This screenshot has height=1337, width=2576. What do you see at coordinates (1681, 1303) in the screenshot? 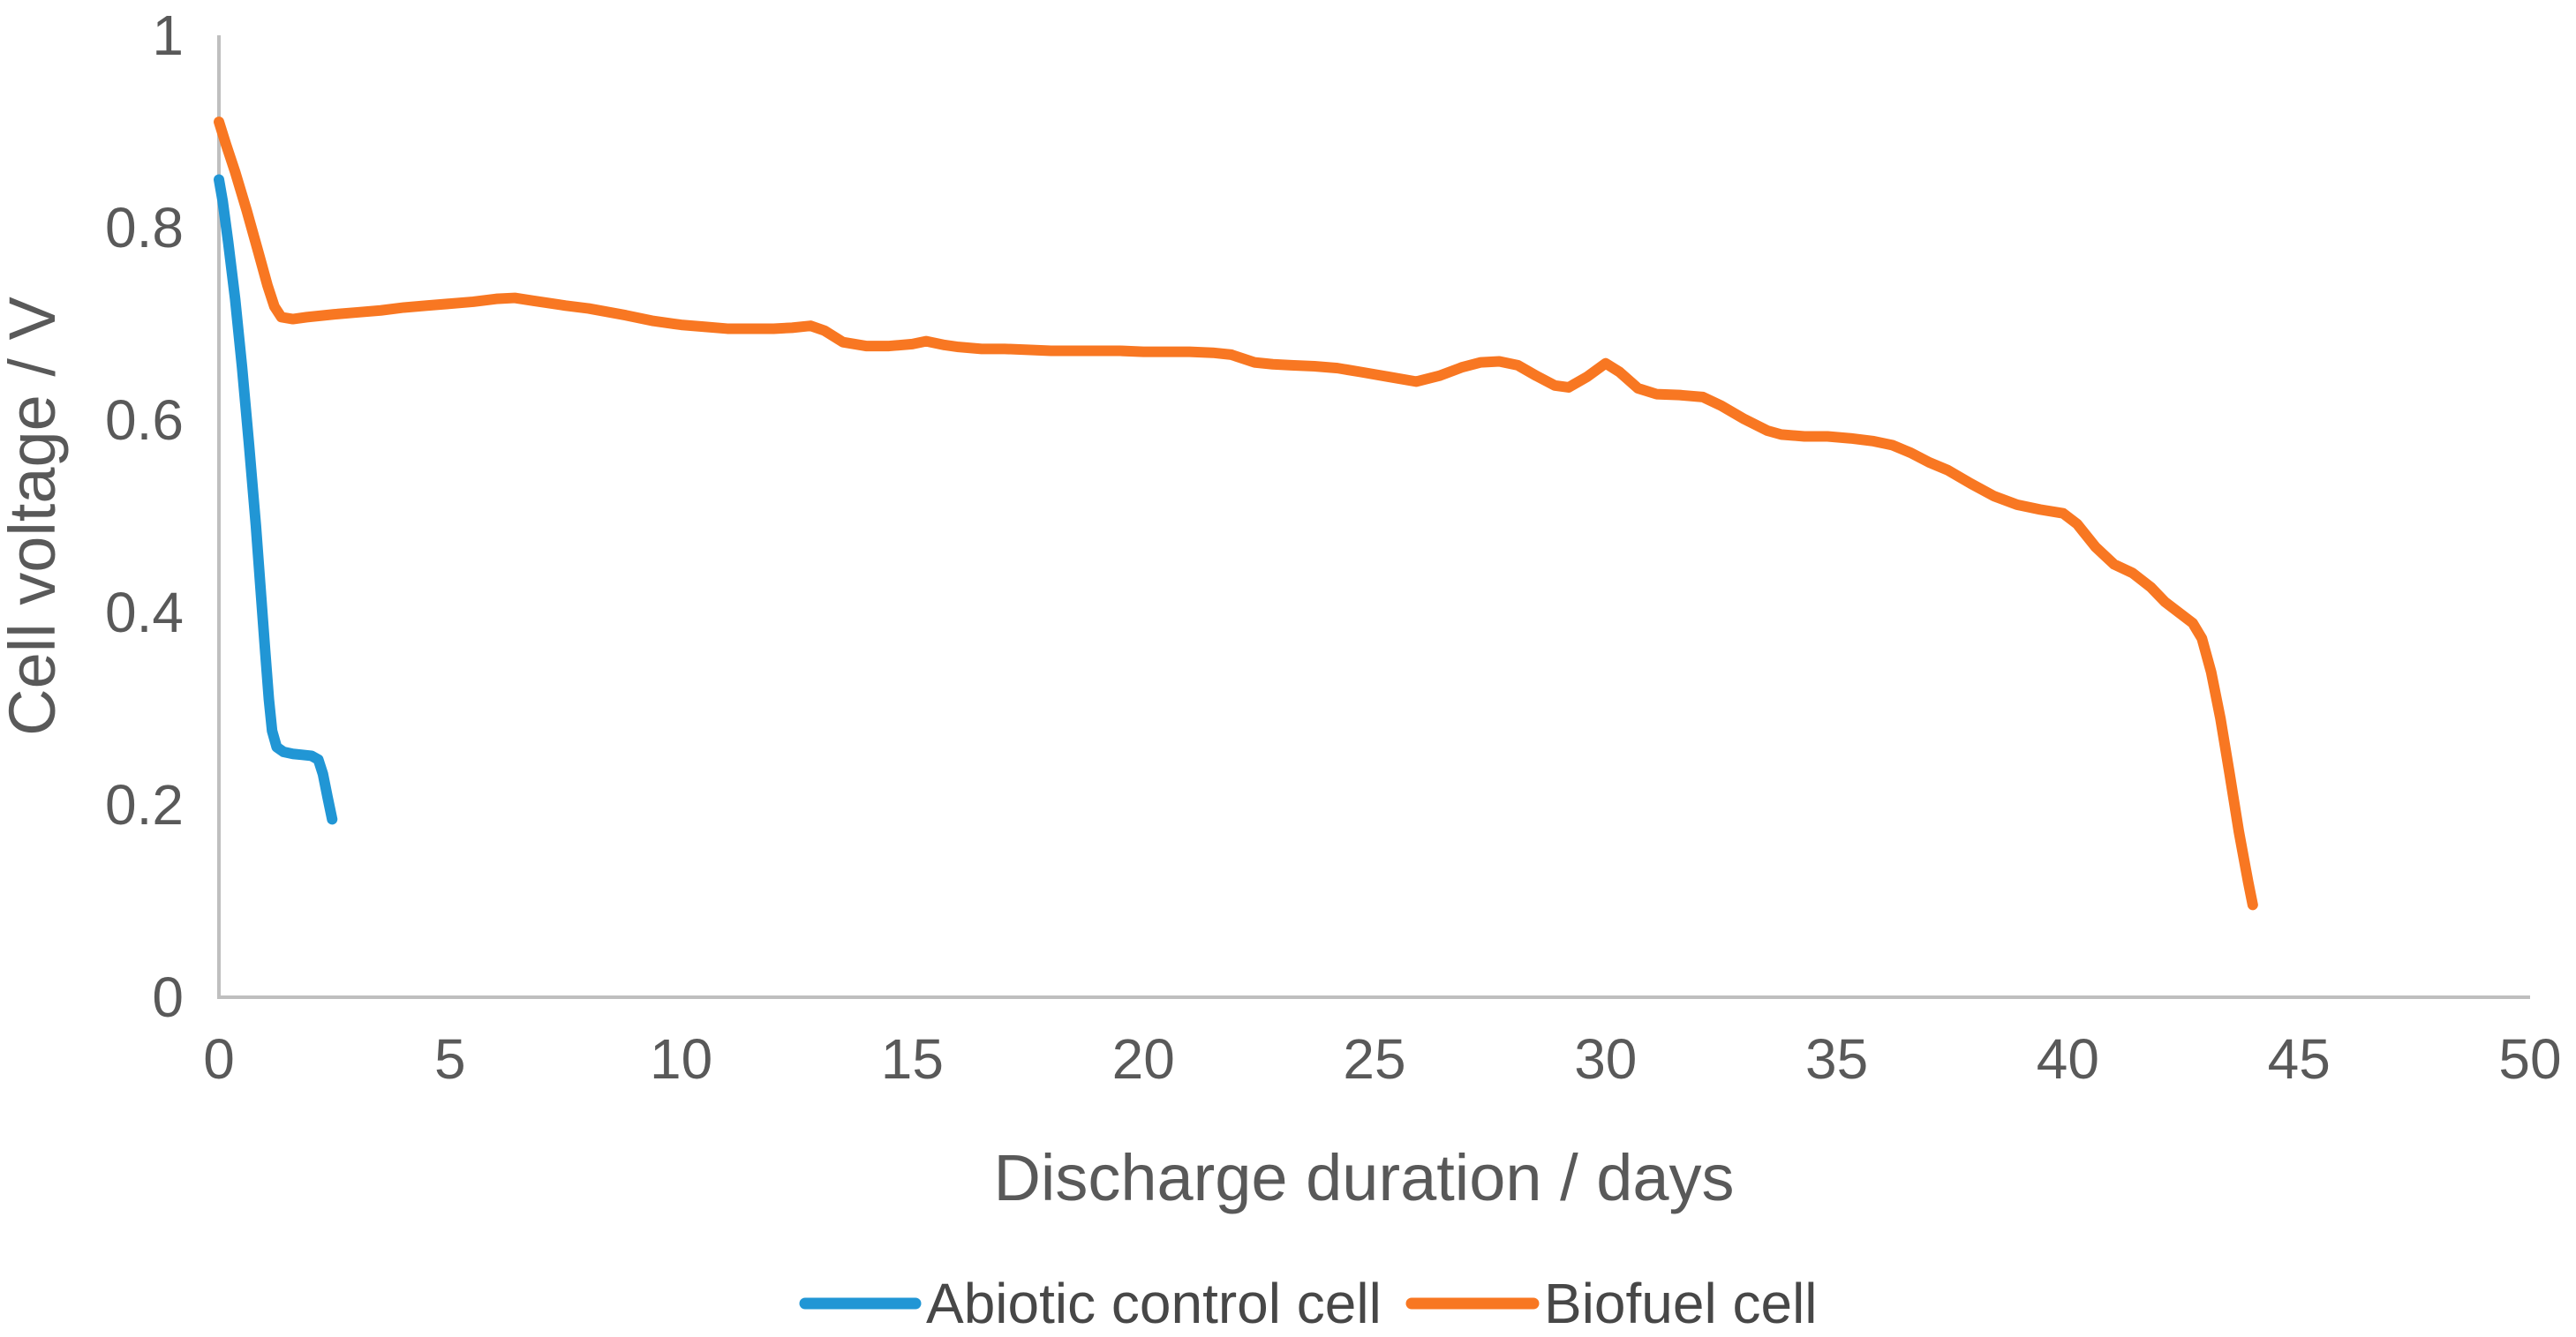
I see `legend-label-biofuel-cell: Biofuel cell` at bounding box center [1681, 1303].